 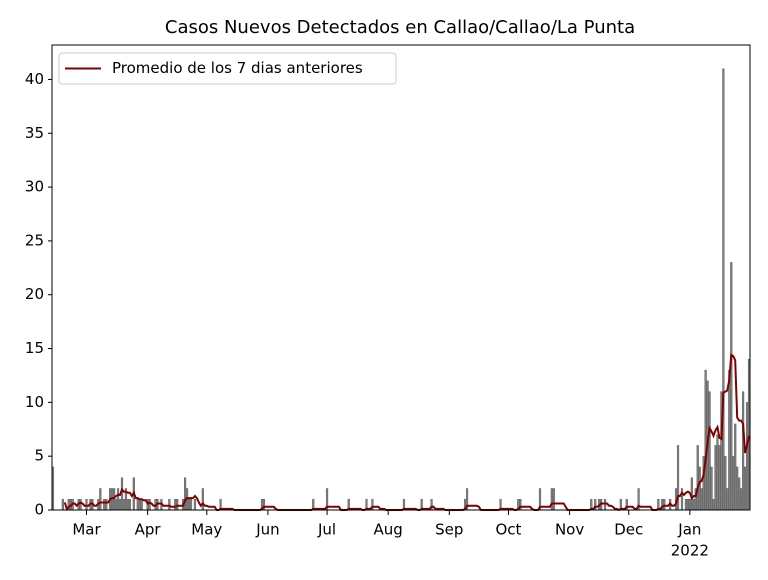 What do you see at coordinates (449, 530) in the screenshot?
I see `x-tick-label: Sep` at bounding box center [449, 530].